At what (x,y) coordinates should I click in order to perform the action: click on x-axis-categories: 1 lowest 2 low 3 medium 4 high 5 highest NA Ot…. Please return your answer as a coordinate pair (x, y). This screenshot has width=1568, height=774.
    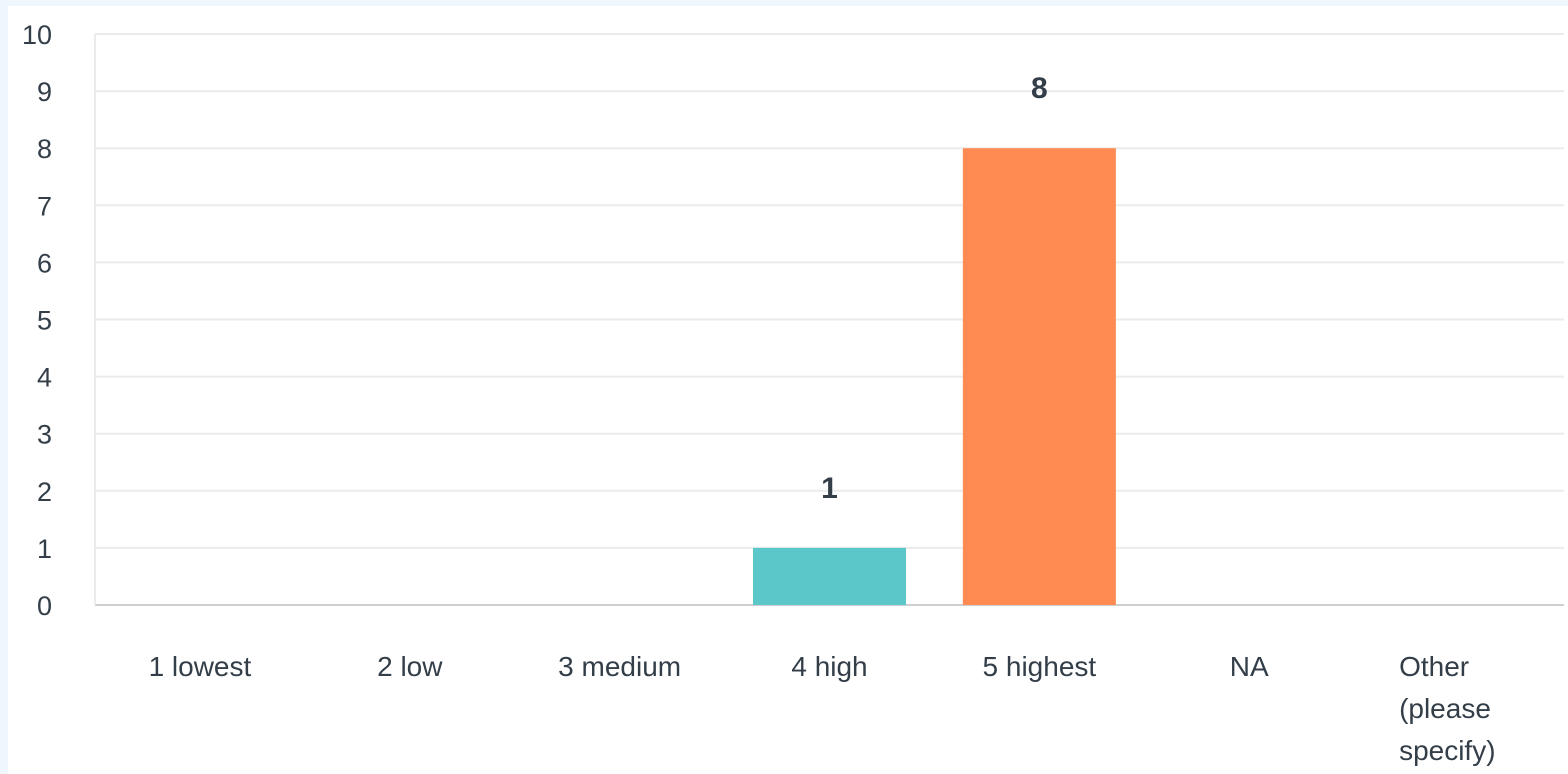
    Looking at the image, I should click on (822, 708).